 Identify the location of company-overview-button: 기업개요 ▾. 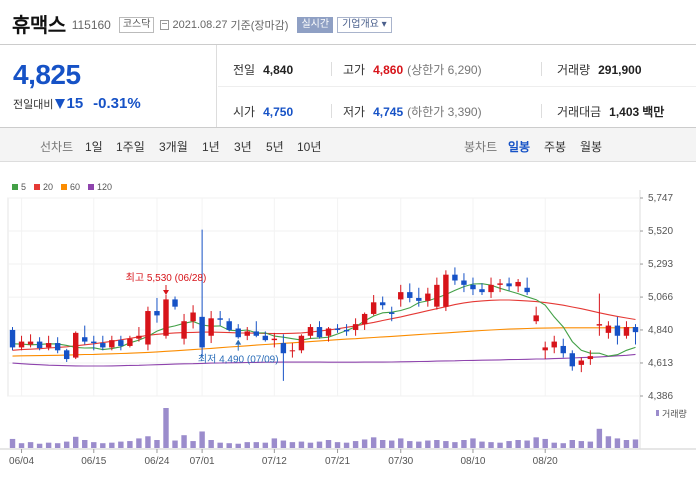
(364, 24).